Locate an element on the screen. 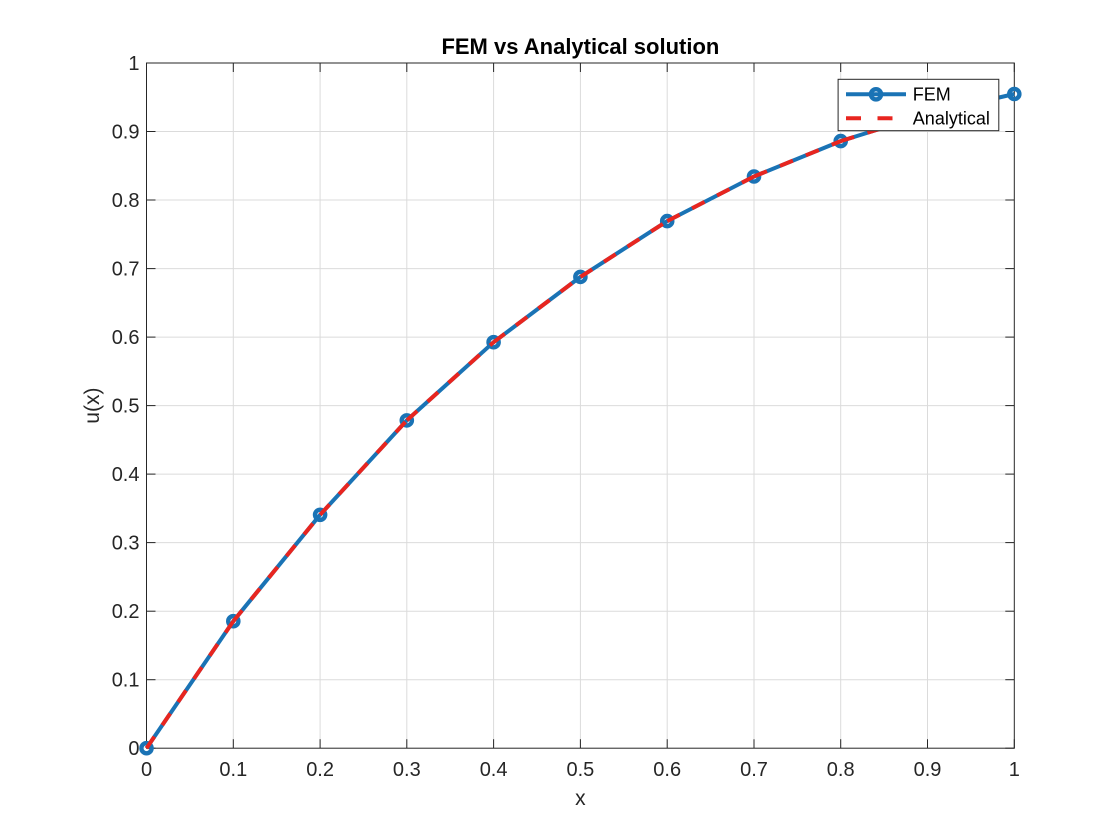 The image size is (1120, 840). svg-text: FEM vs Analytical solution is located at coordinates (580, 46).